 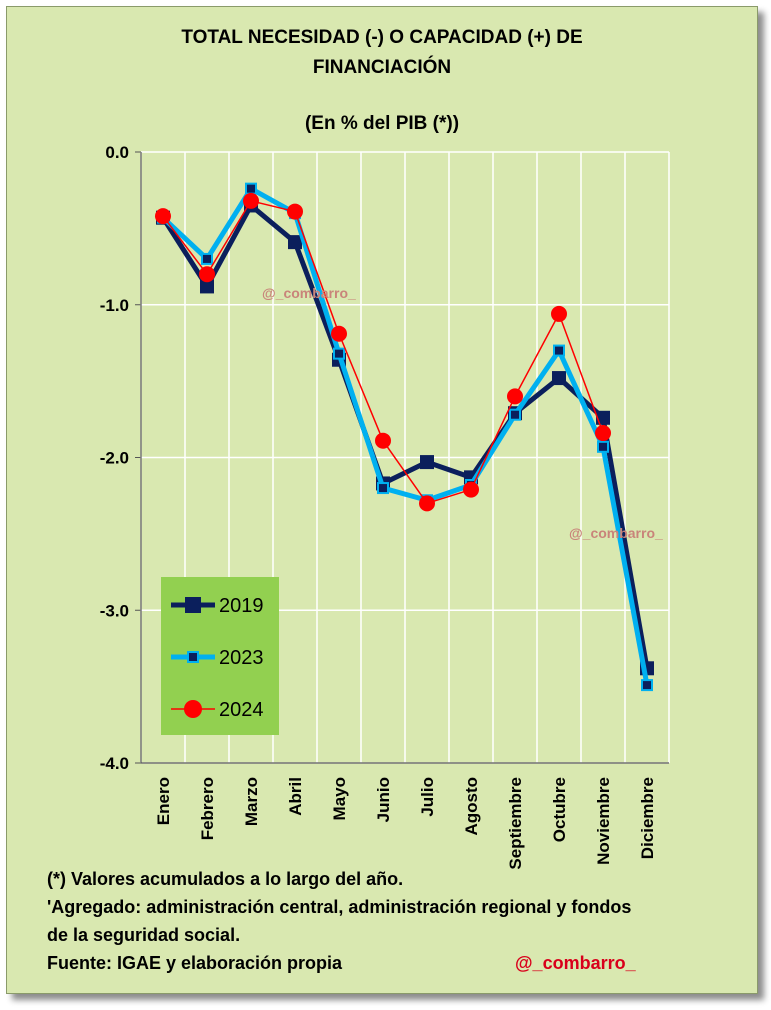 I want to click on x-tick-label: Julio, so click(x=427, y=797).